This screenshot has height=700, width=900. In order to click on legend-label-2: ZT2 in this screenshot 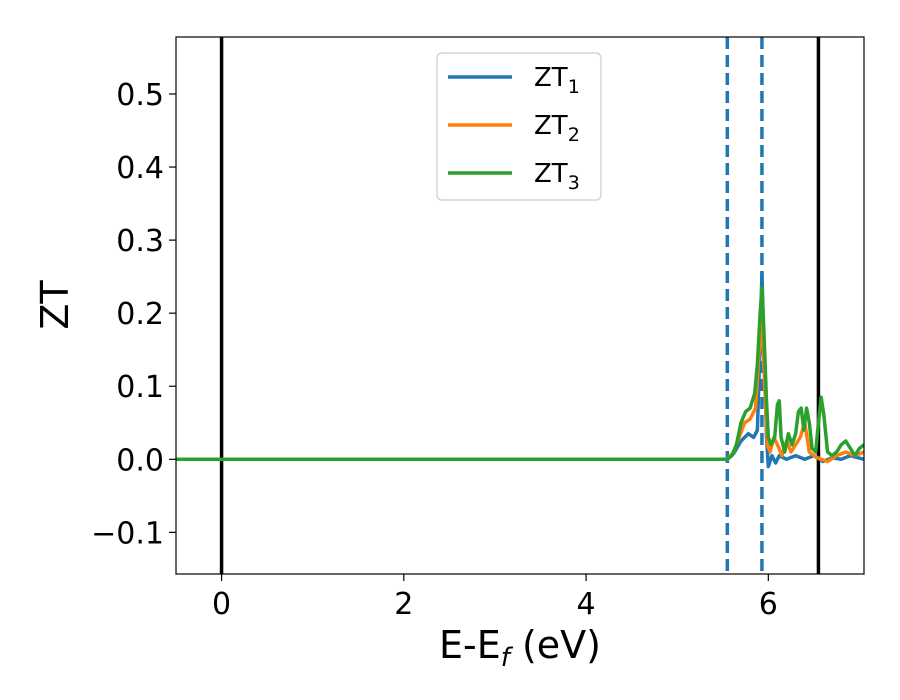, I will do `click(557, 128)`.